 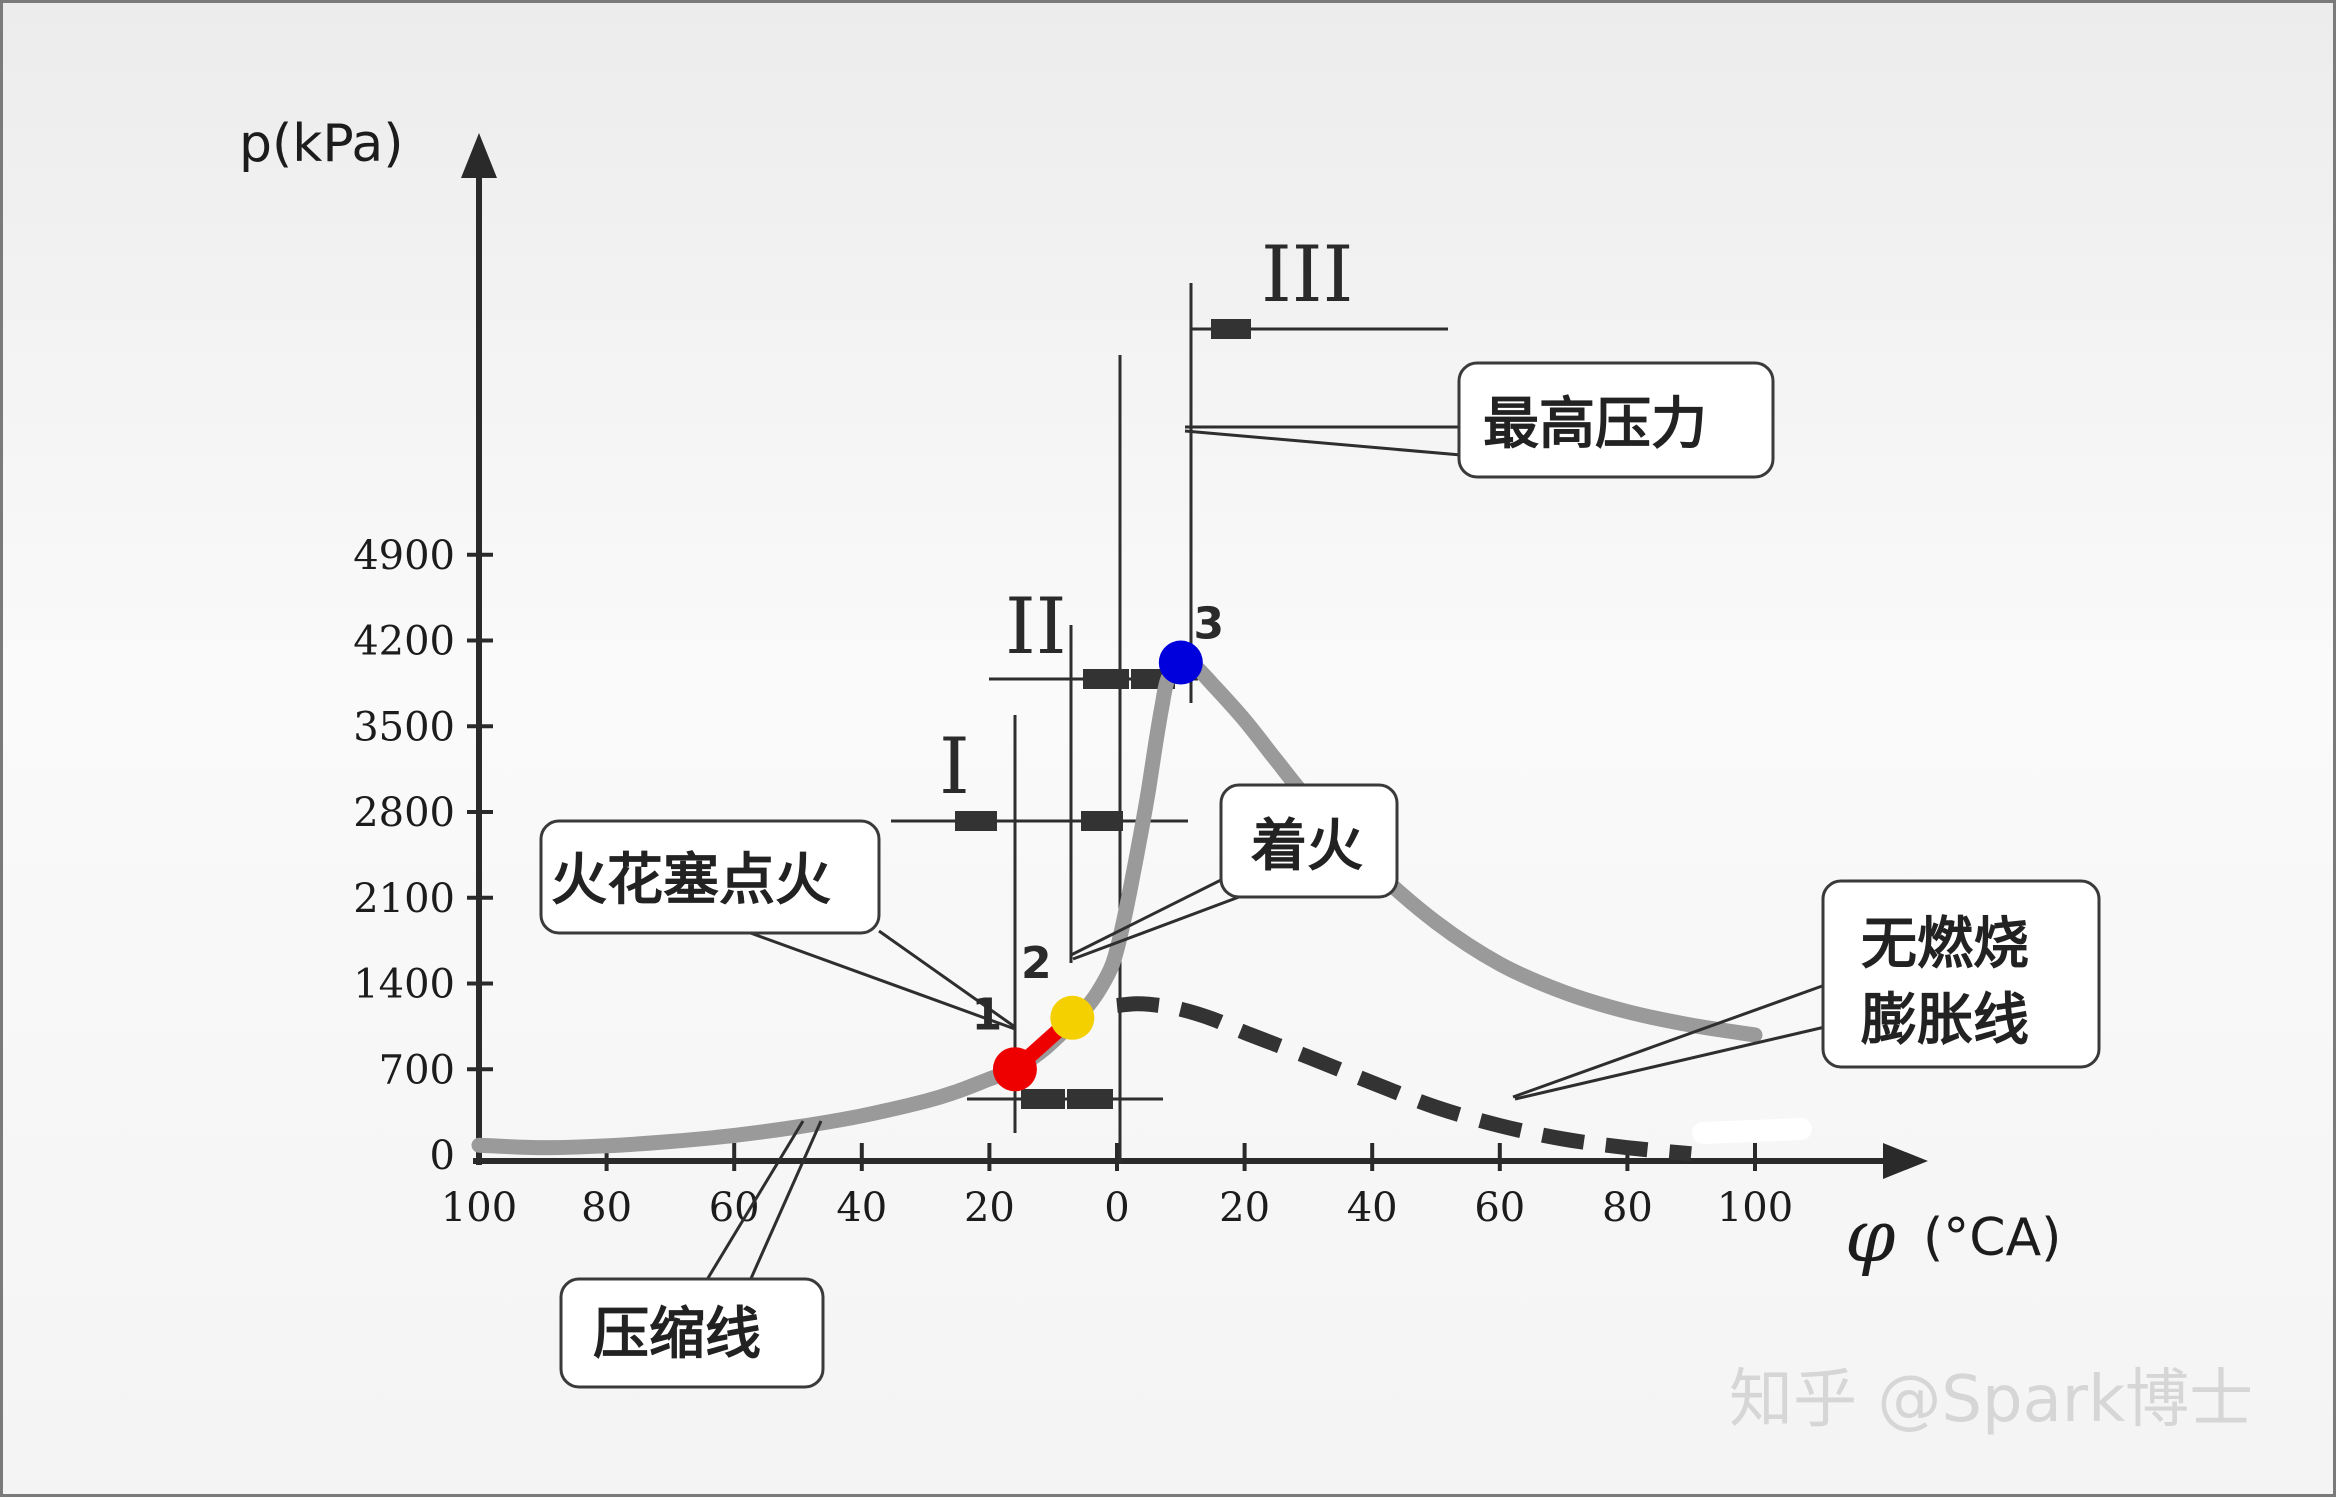 What do you see at coordinates (1992, 1238) in the screenshot?
I see `x-axis-title: (°CA)` at bounding box center [1992, 1238].